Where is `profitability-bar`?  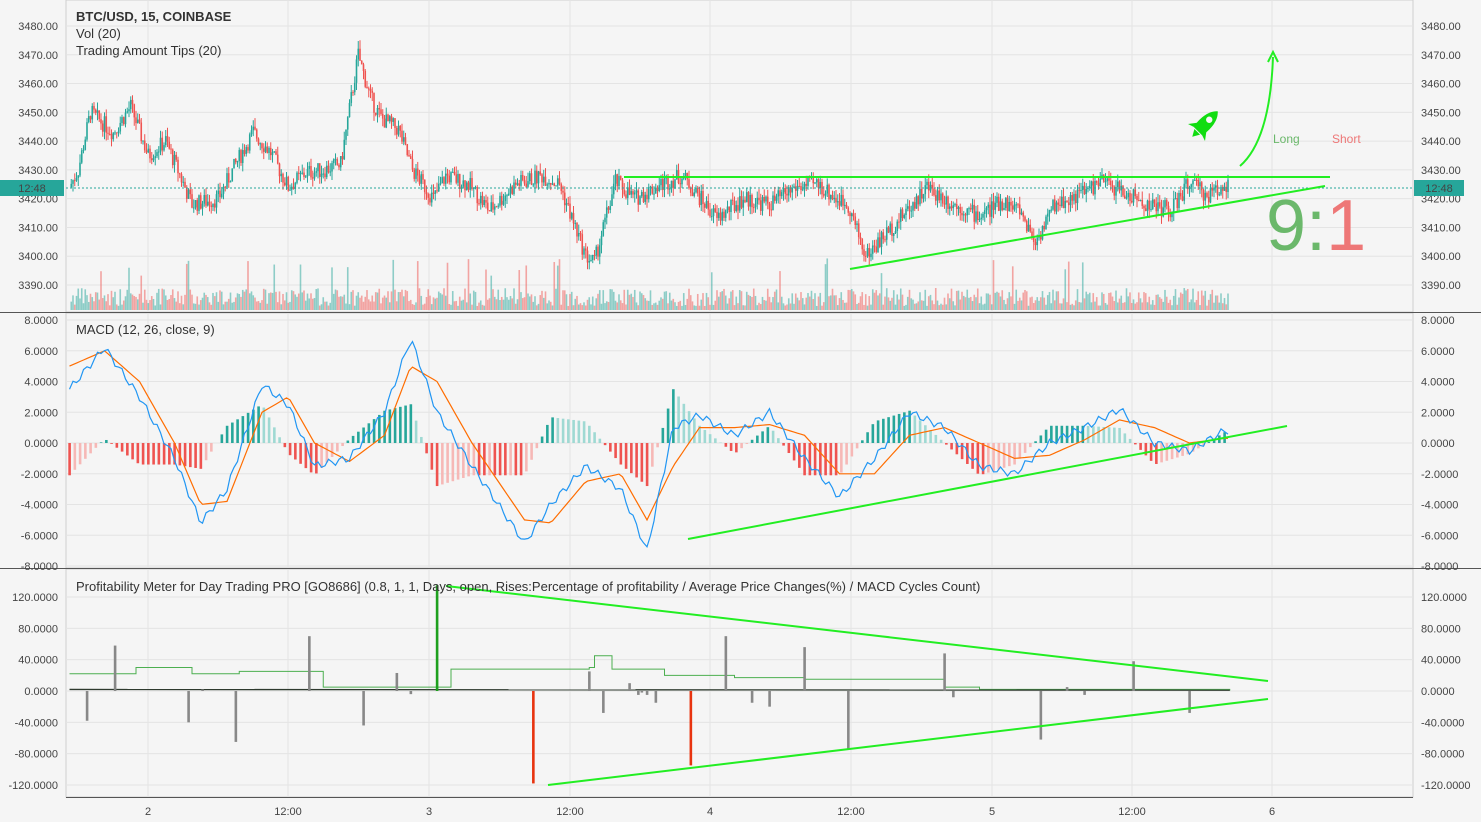 profitability-bar is located at coordinates (236, 716).